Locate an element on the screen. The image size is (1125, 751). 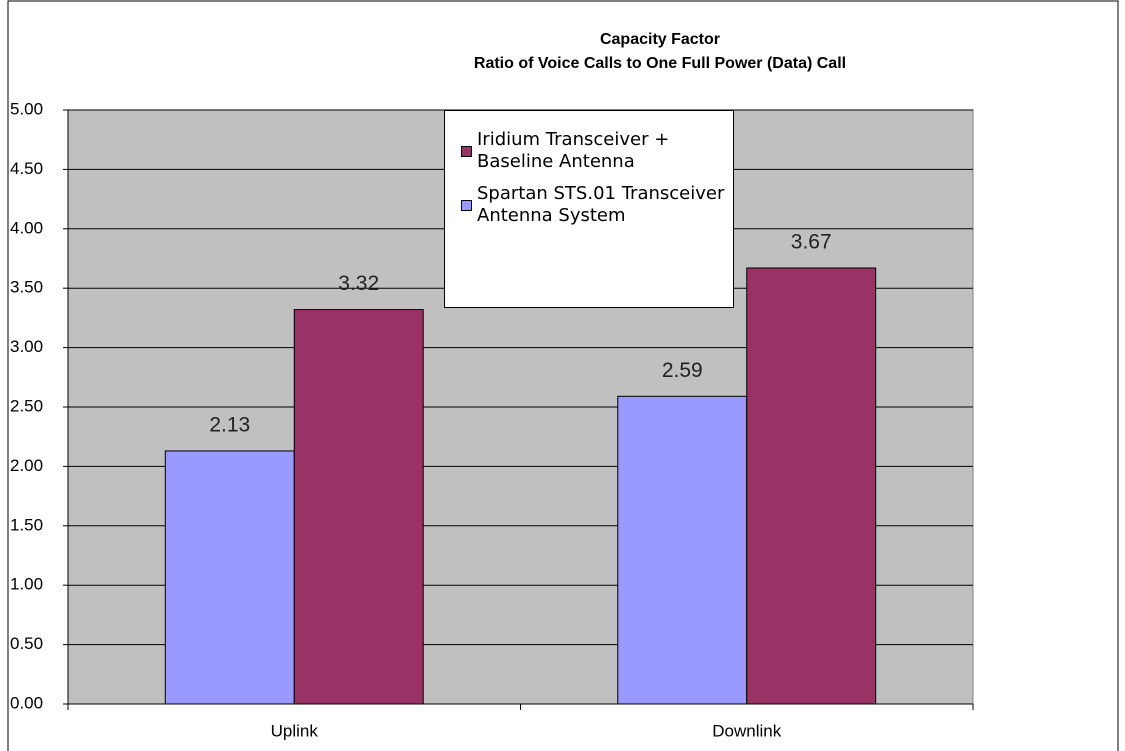
y-tick-label: 4.00 is located at coordinates (26, 227).